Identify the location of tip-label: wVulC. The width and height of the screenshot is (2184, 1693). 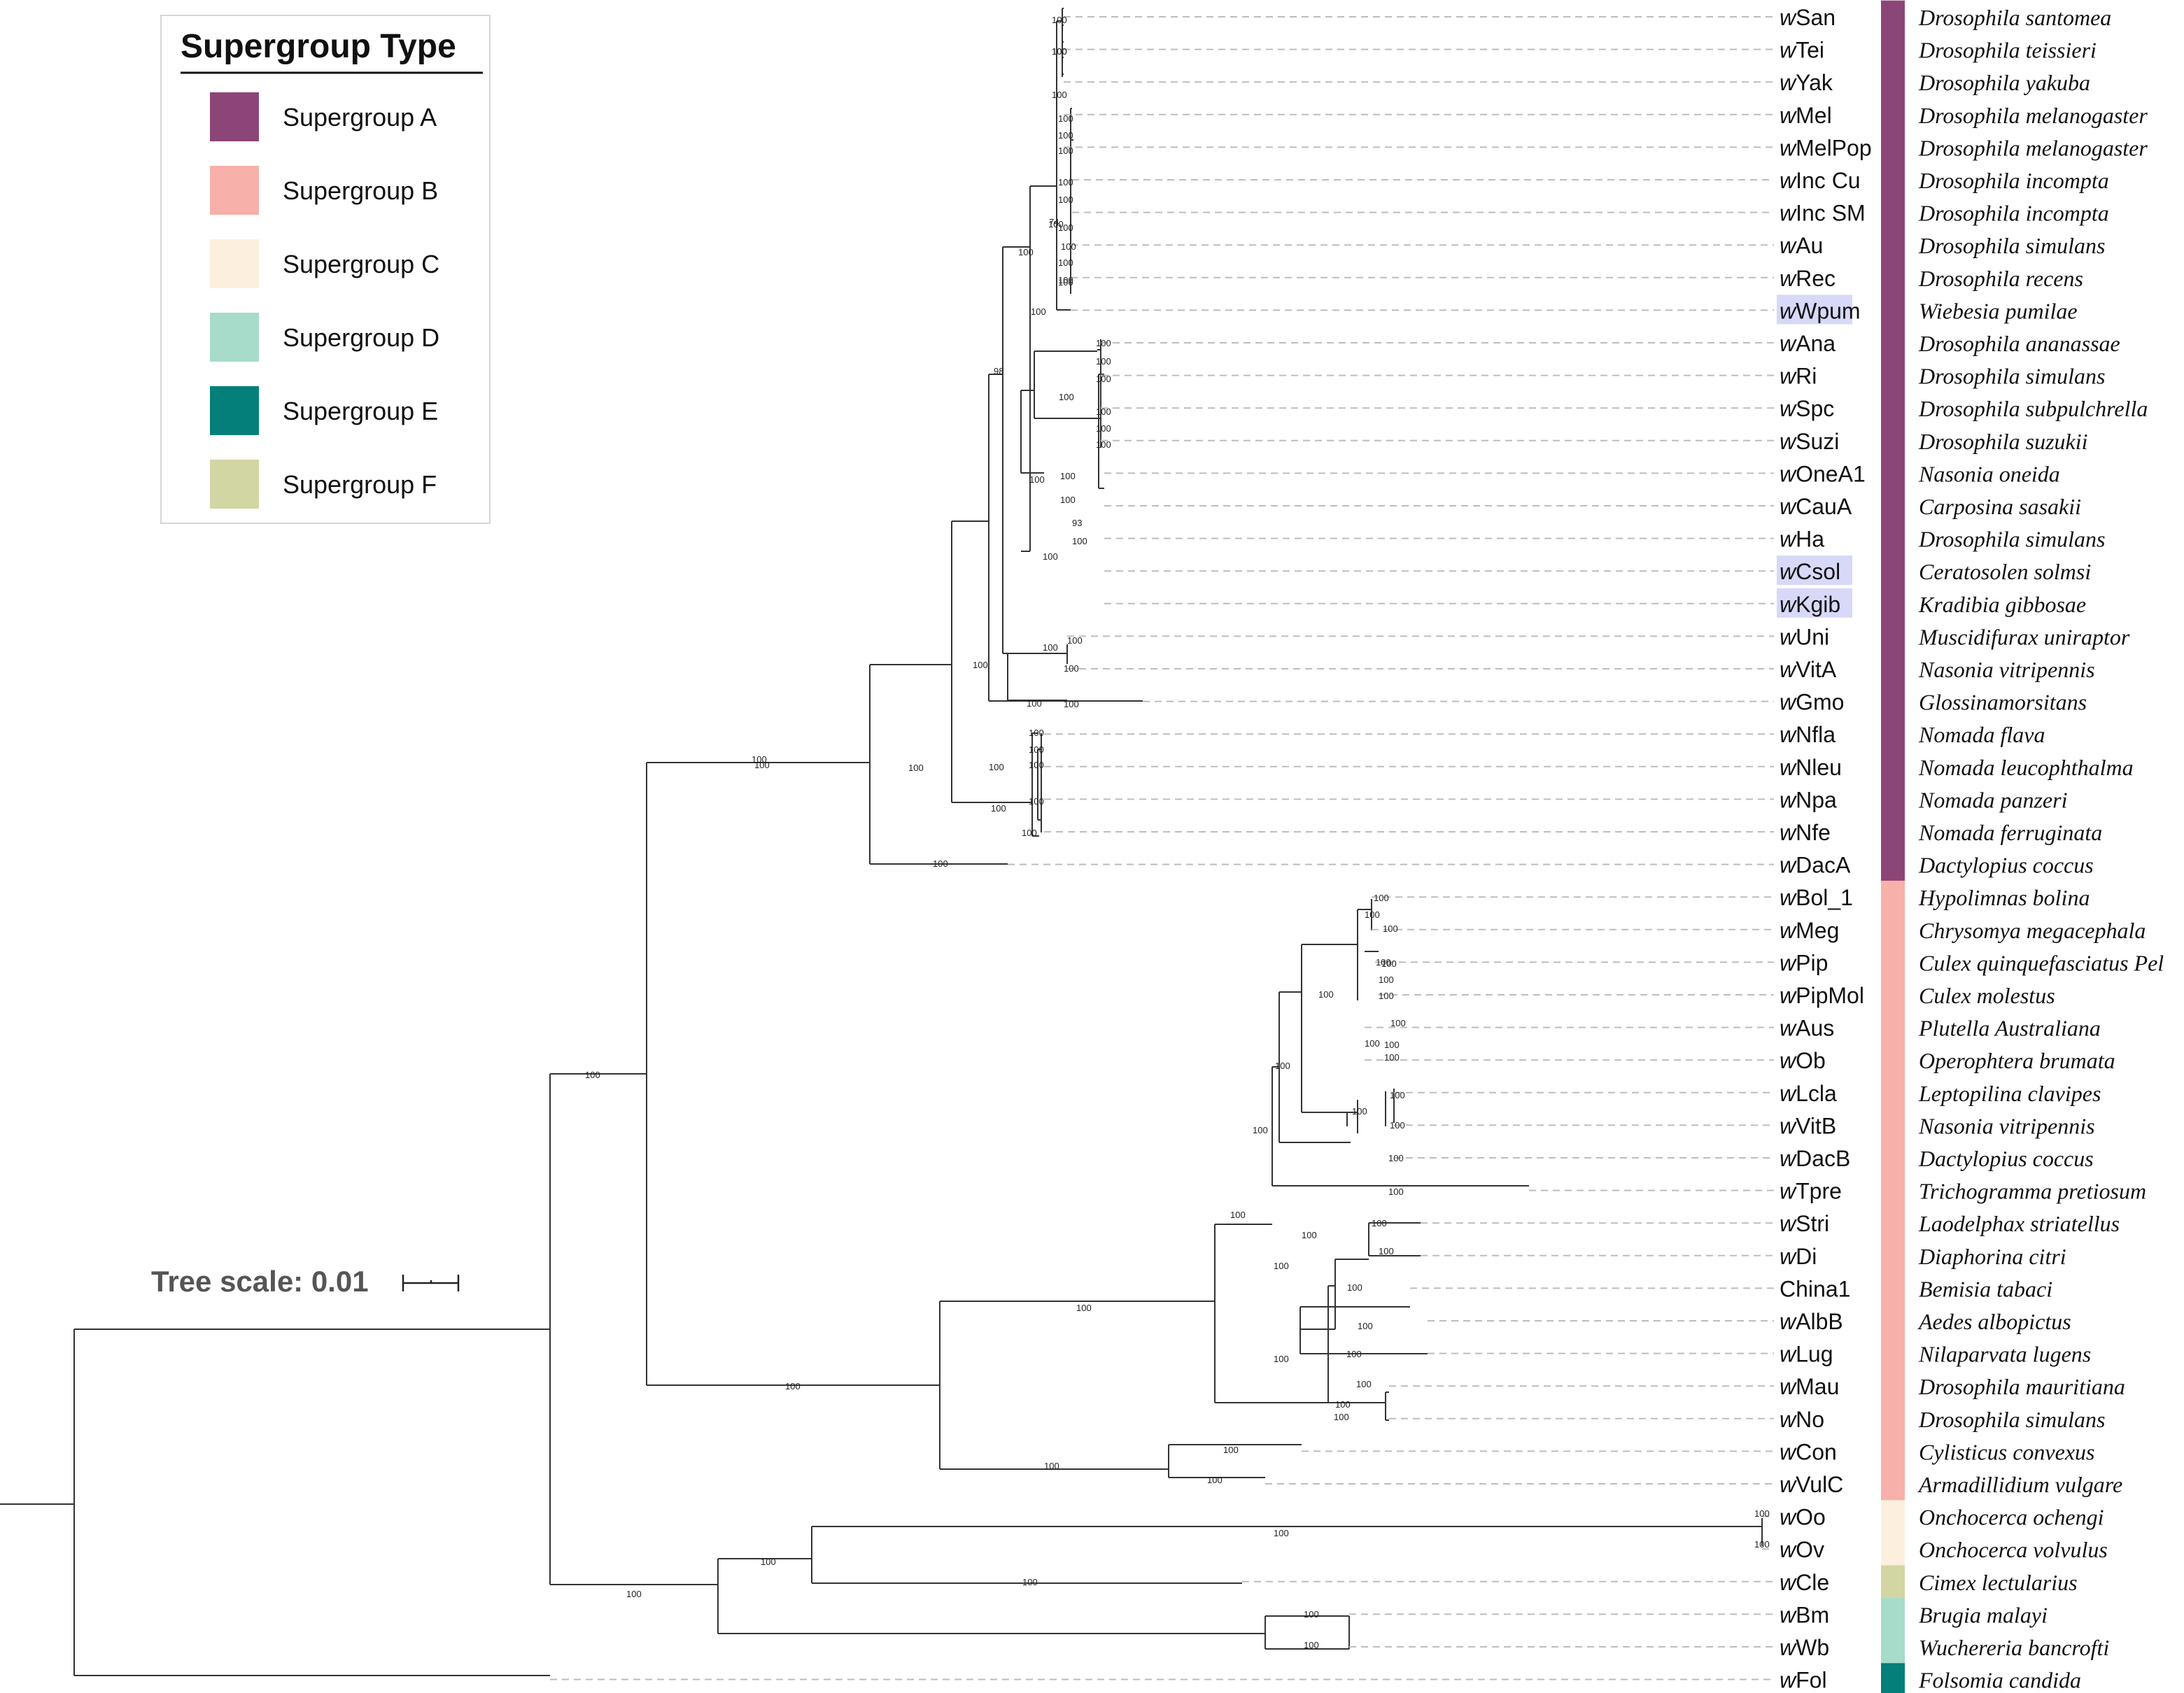
(1811, 1484).